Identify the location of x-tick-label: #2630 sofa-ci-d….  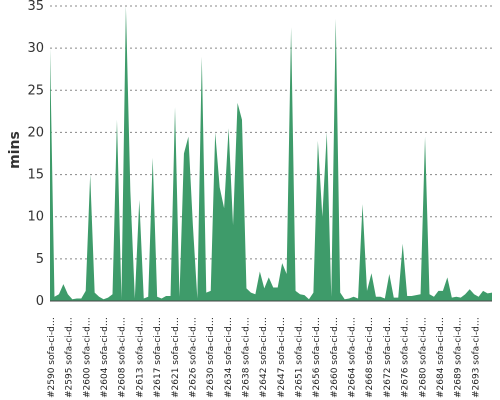
(211, 357).